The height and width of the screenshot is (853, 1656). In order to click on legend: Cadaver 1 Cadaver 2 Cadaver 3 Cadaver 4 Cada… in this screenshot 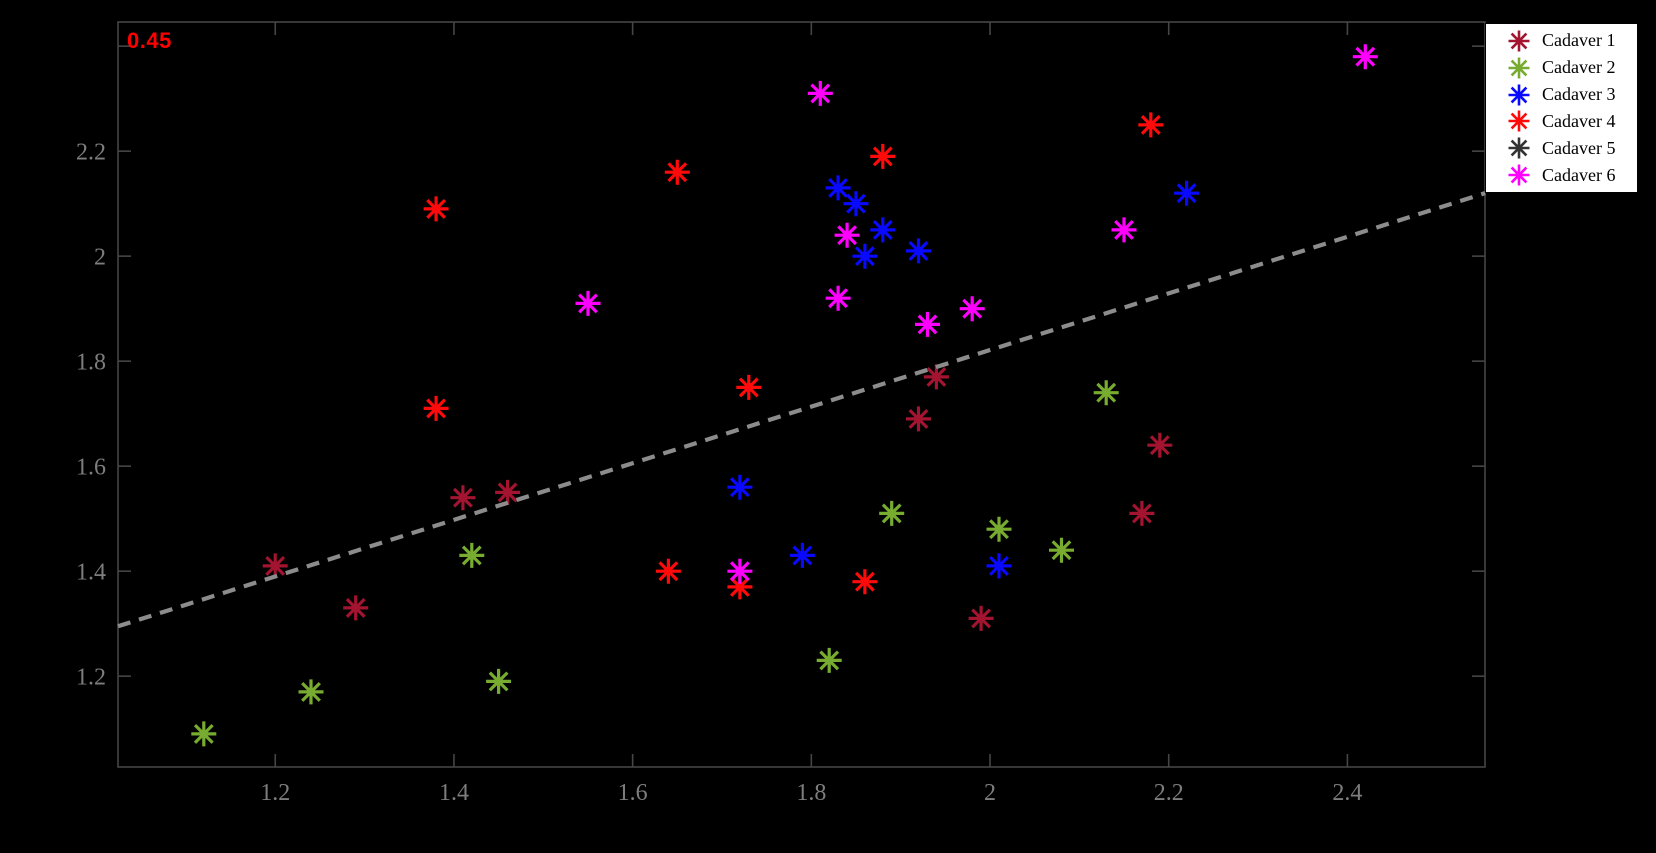, I will do `click(1561, 108)`.